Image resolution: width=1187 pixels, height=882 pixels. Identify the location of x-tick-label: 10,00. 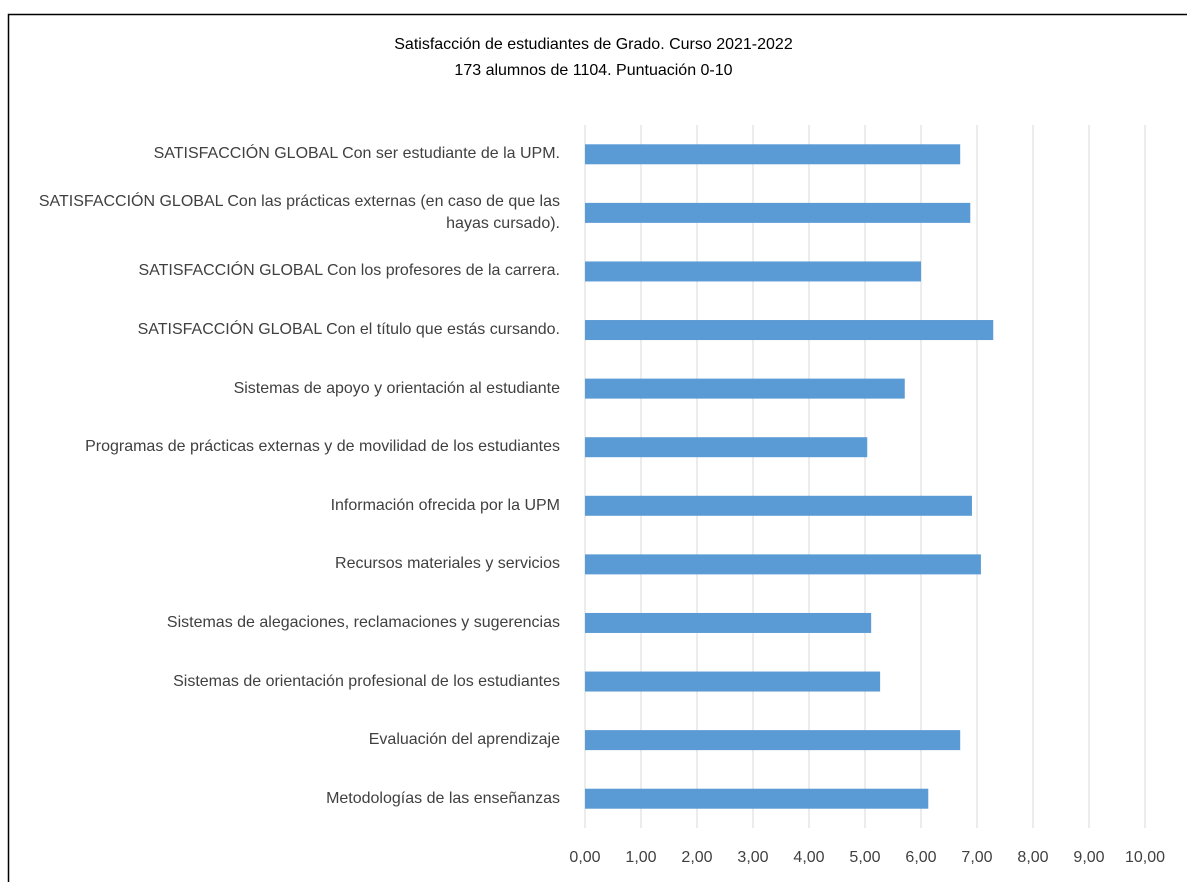
(1145, 857).